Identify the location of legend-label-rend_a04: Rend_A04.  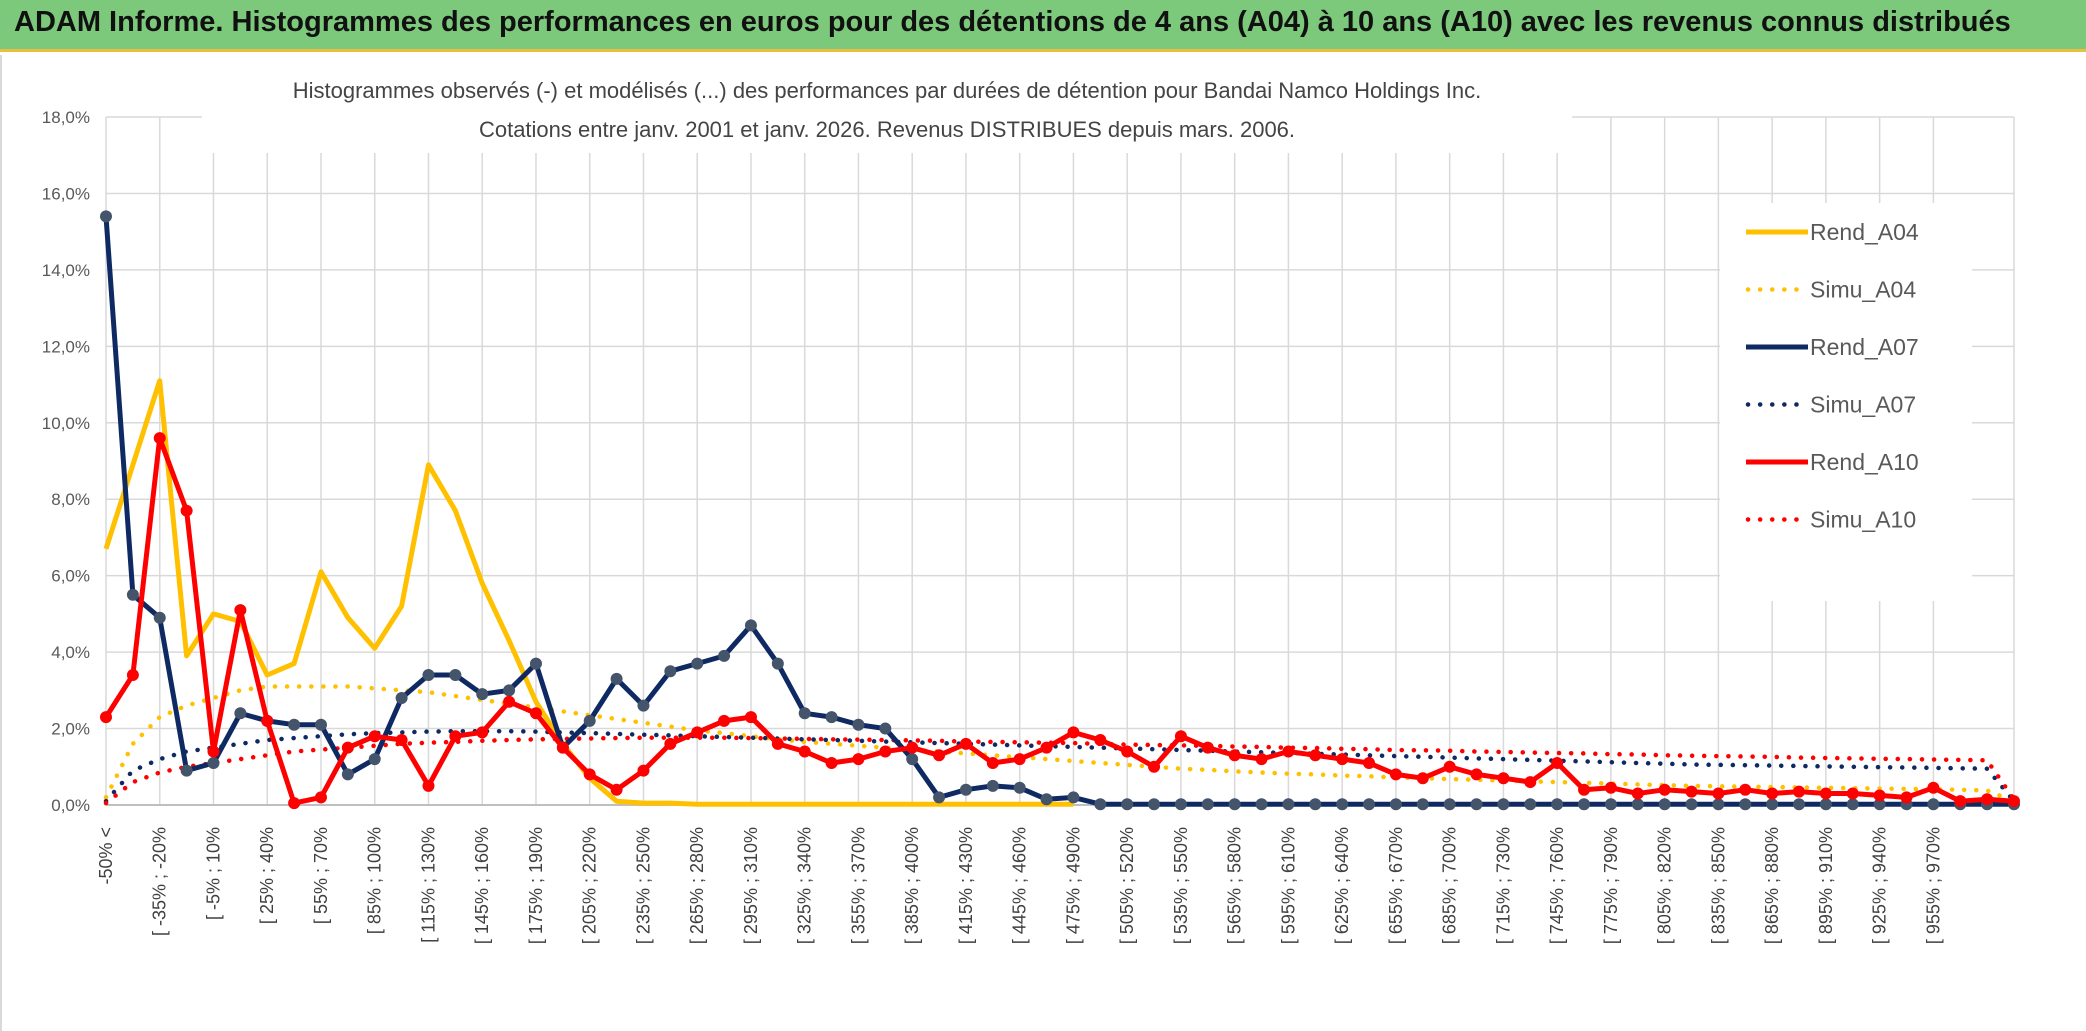
(1864, 232).